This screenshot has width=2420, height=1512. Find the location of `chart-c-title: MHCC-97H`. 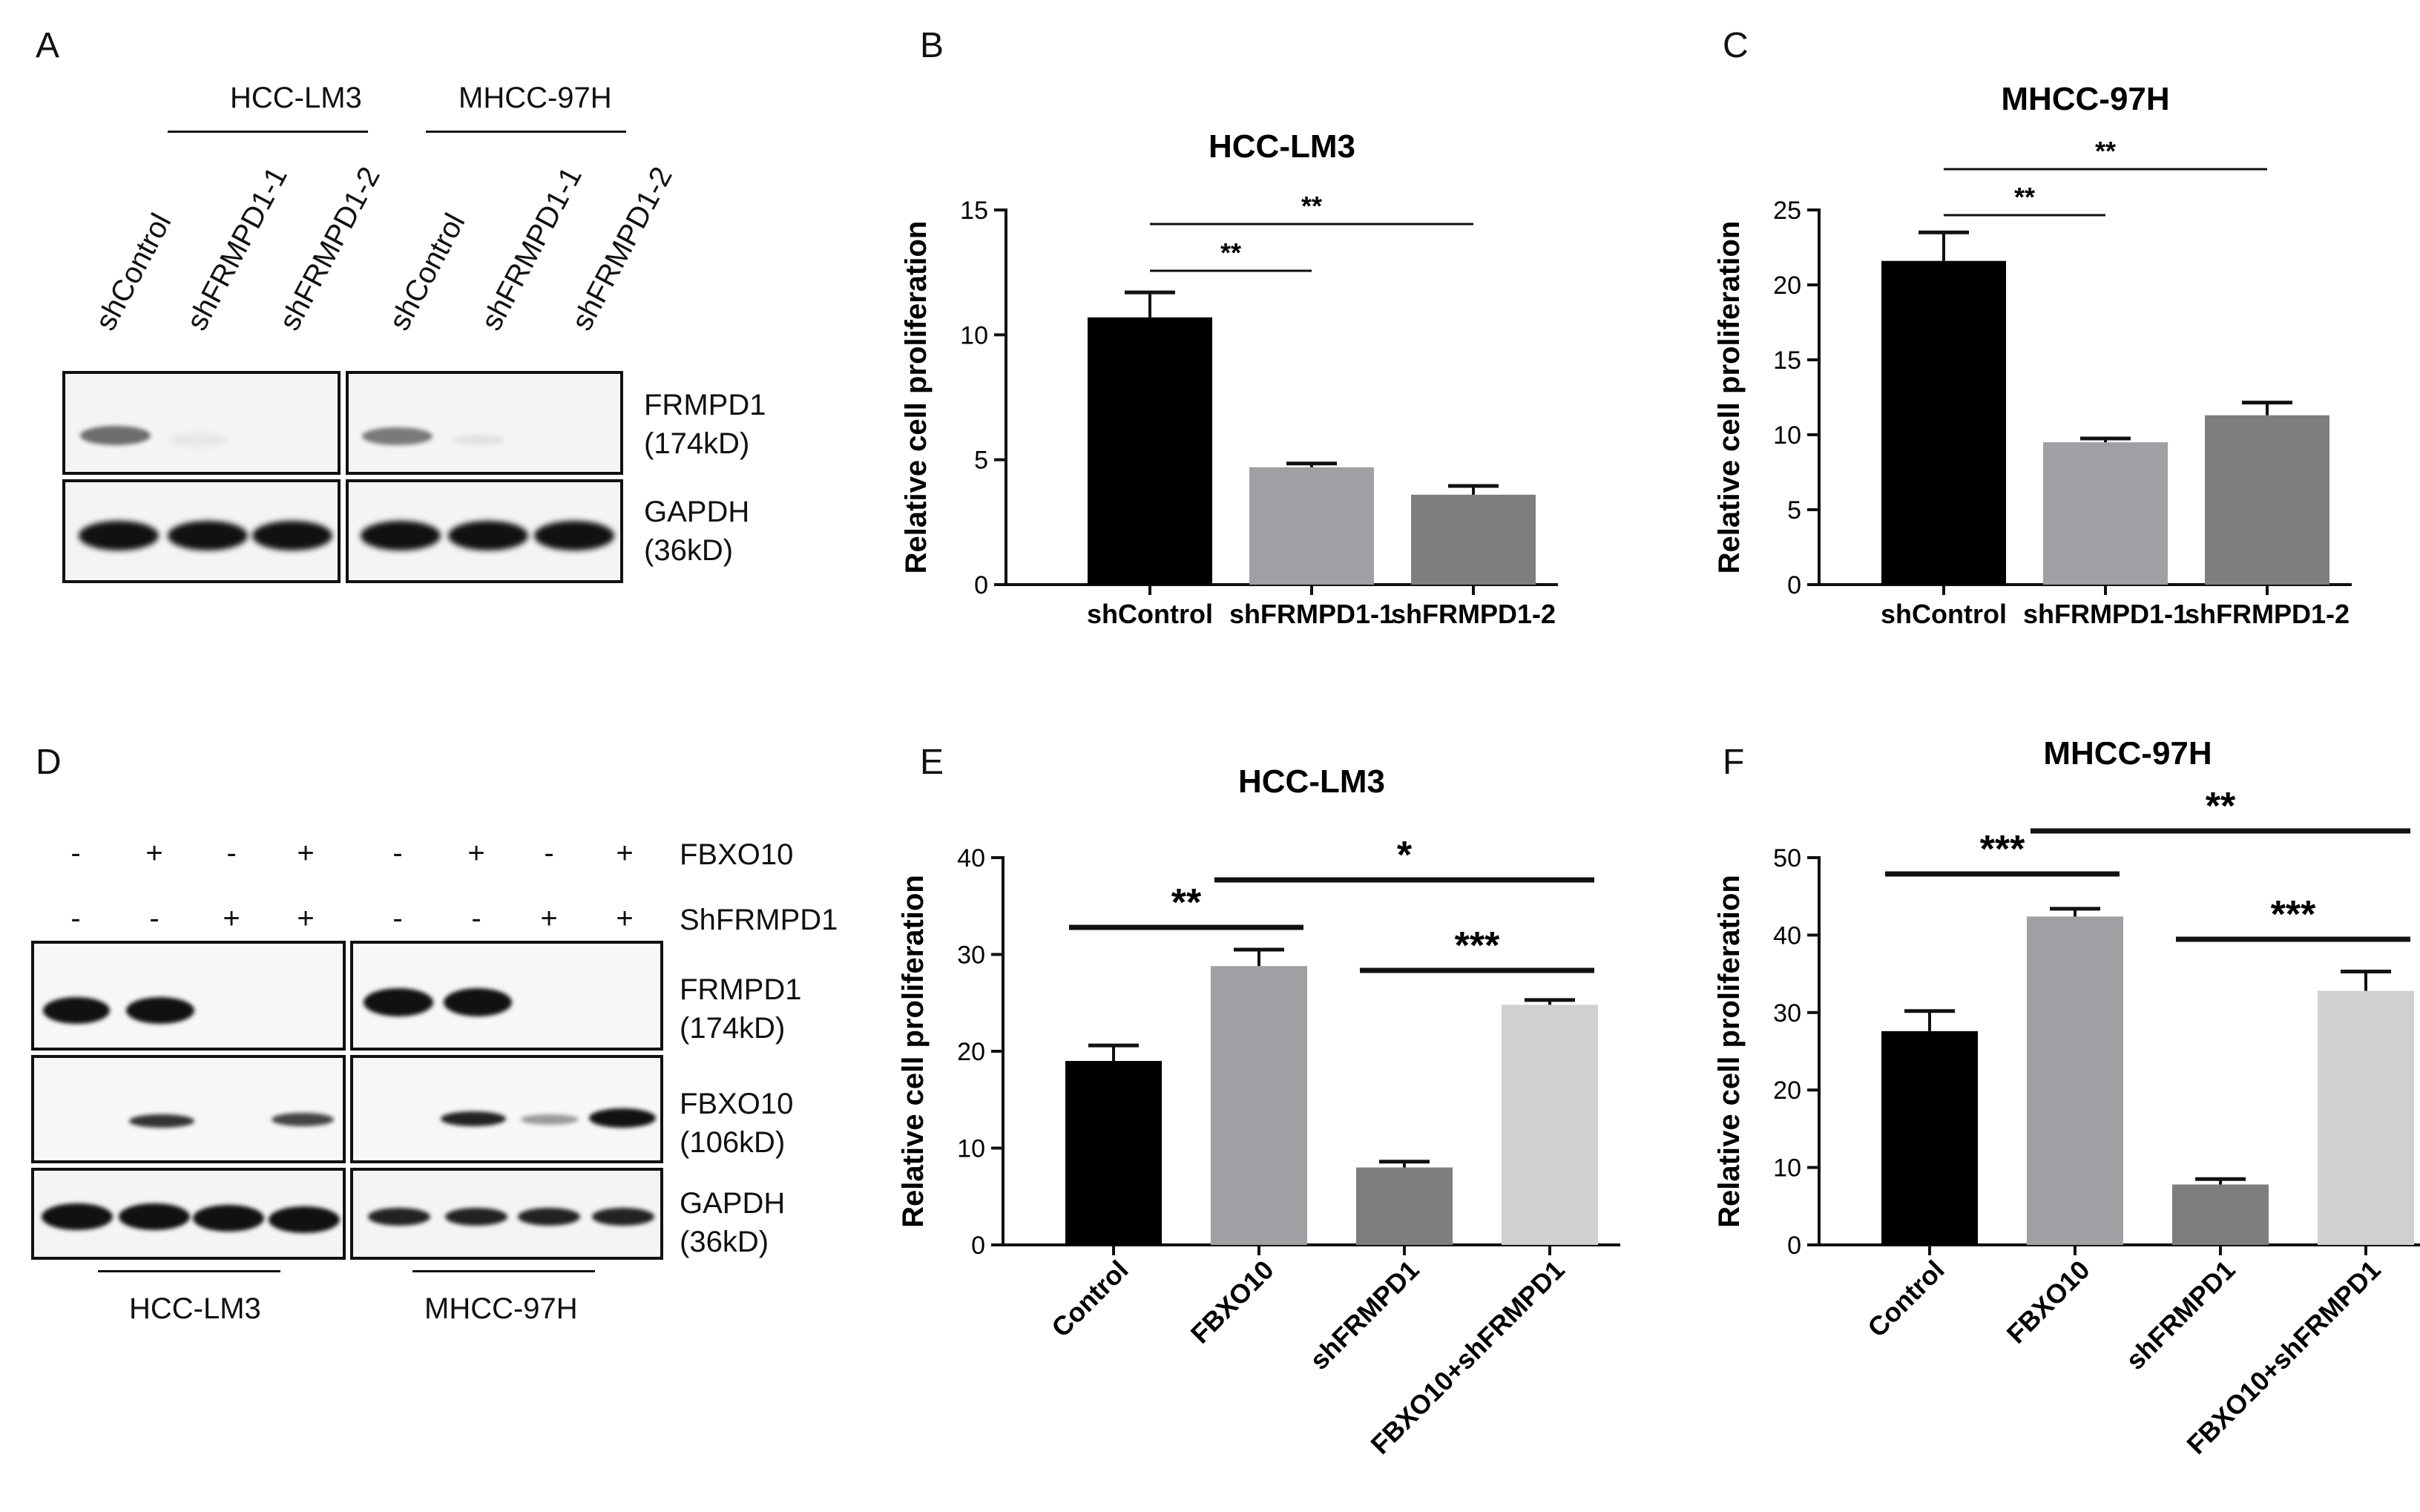

chart-c-title: MHCC-97H is located at coordinates (2085, 99).